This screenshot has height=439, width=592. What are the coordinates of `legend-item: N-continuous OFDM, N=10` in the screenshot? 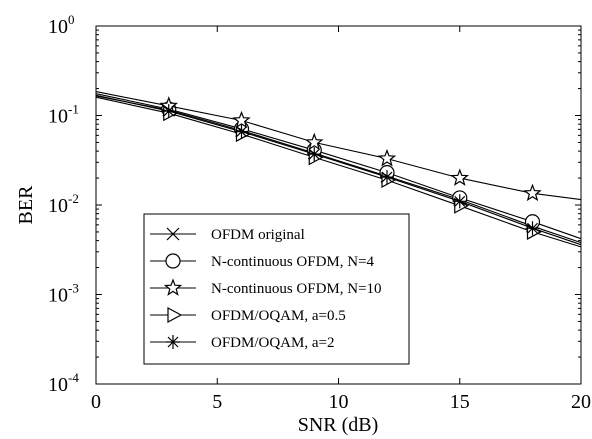 It's located at (266, 287).